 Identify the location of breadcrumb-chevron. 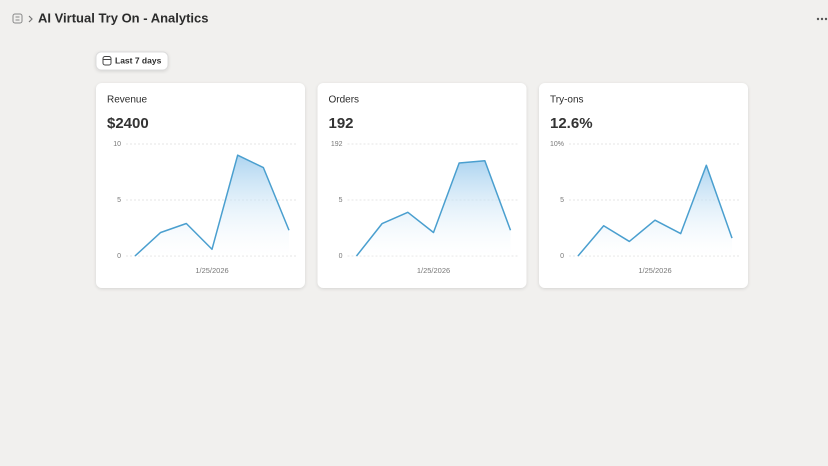
(30, 19).